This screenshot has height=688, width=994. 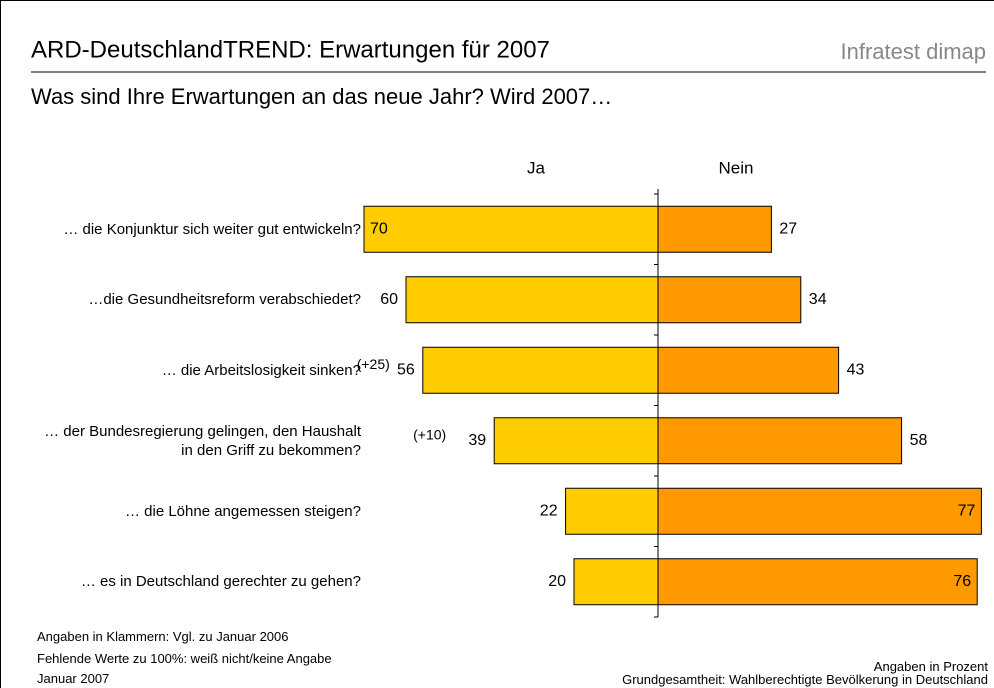 I want to click on value-label: 56, so click(x=406, y=369).